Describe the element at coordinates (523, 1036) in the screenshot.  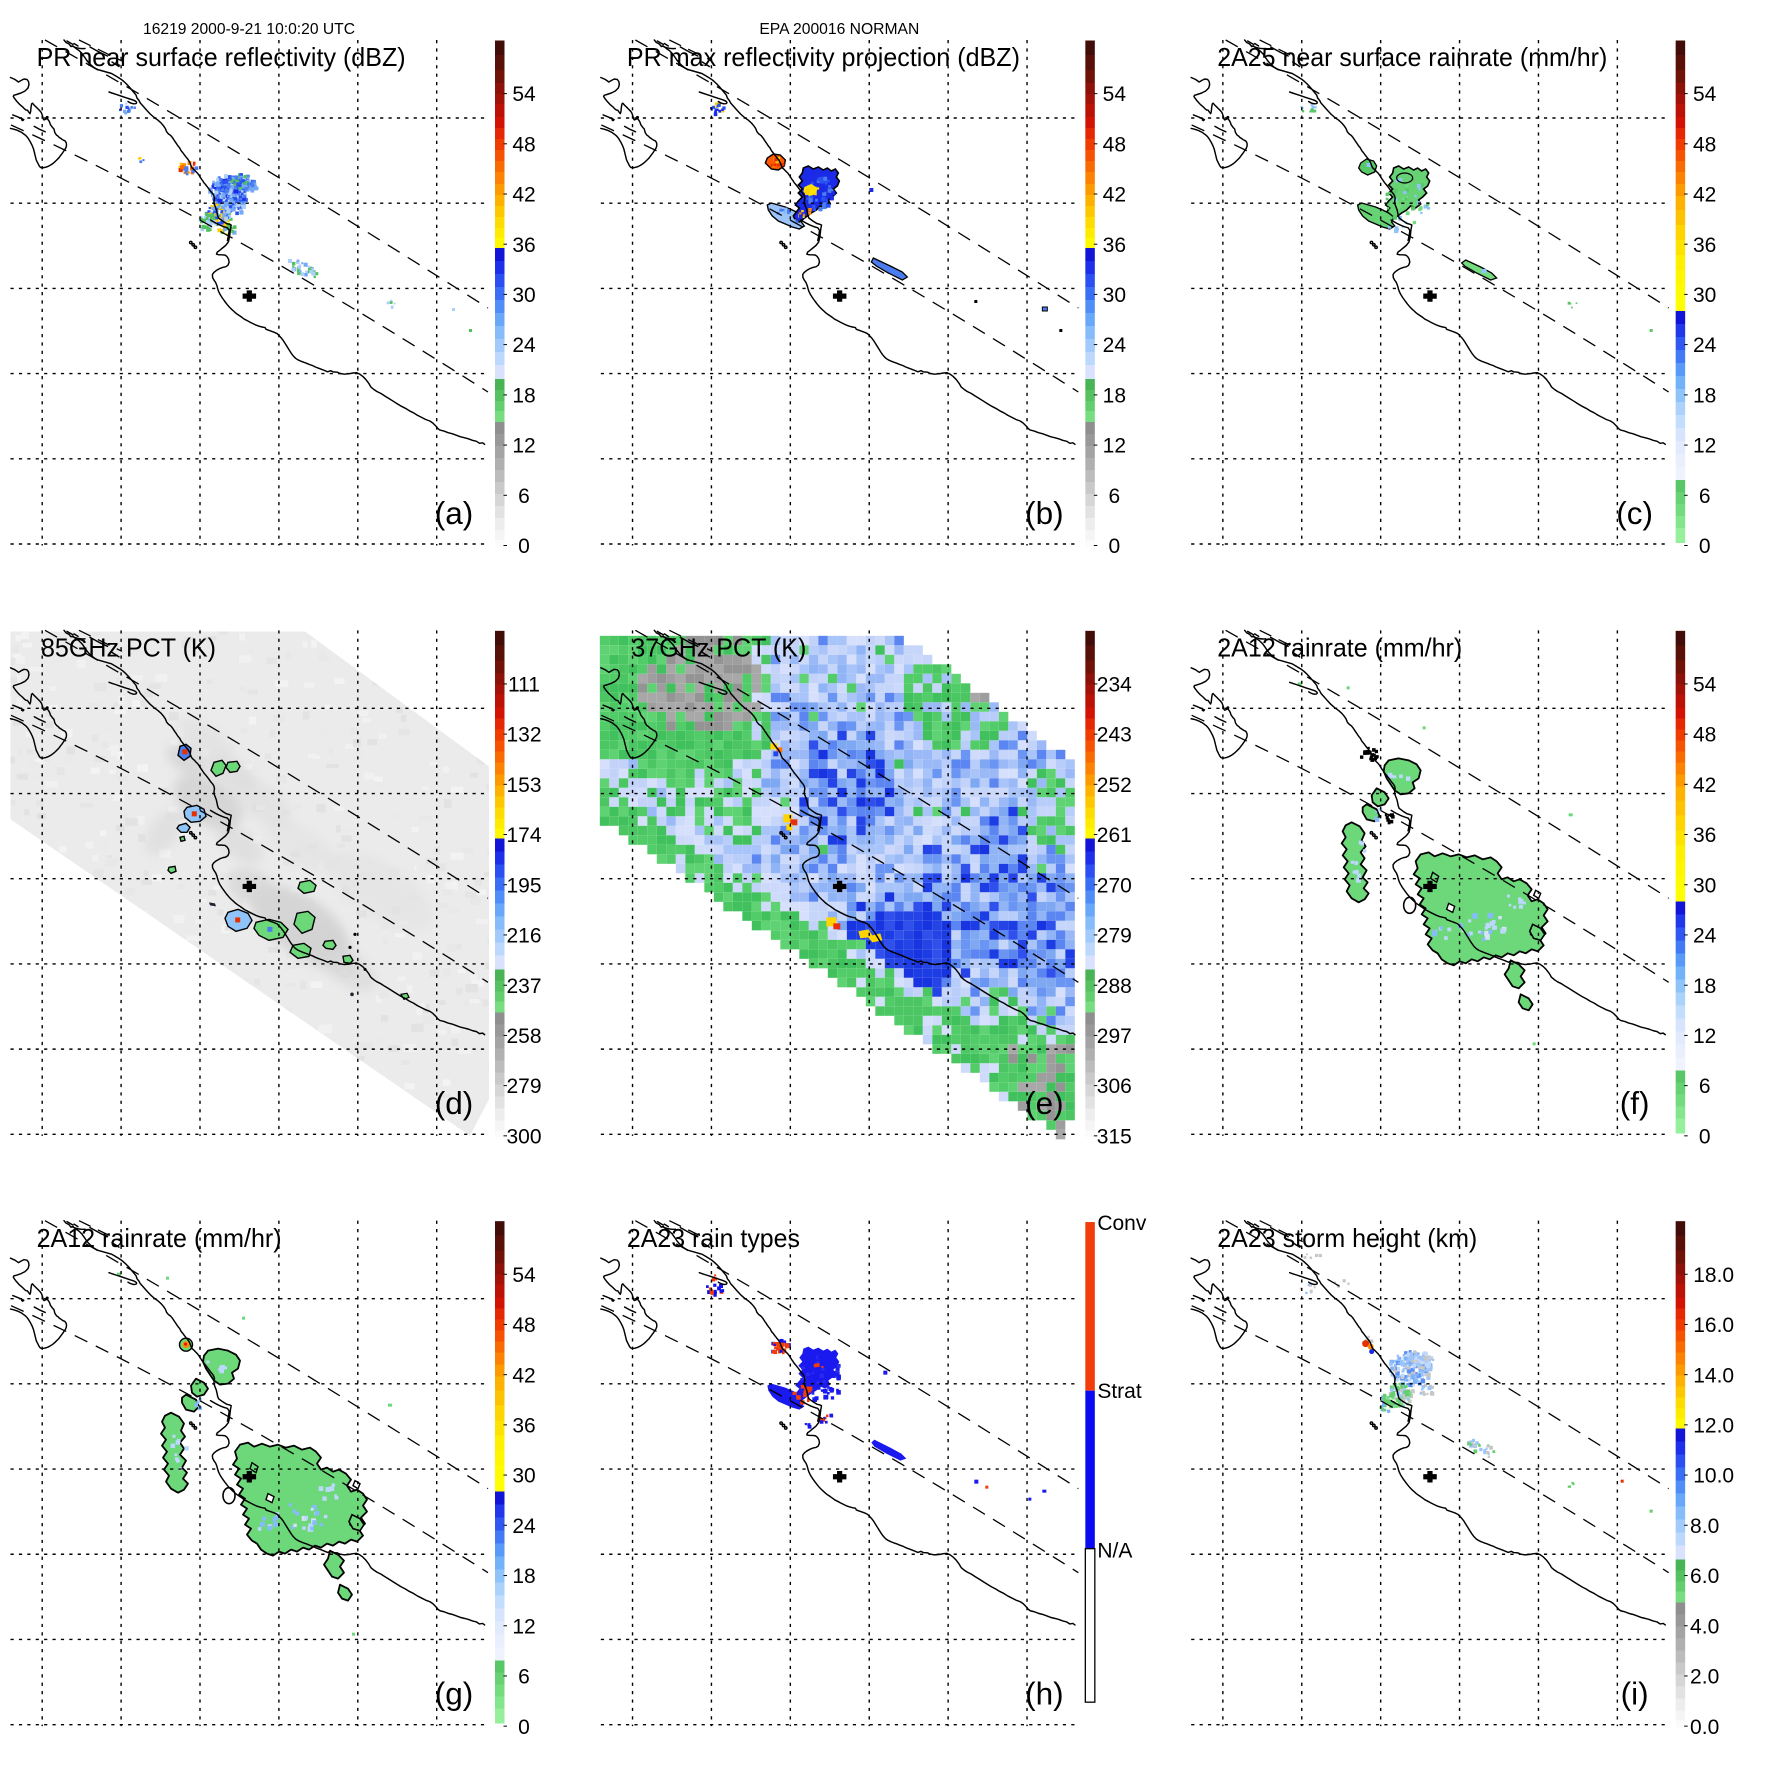
I see `svg-text: 258` at that location.